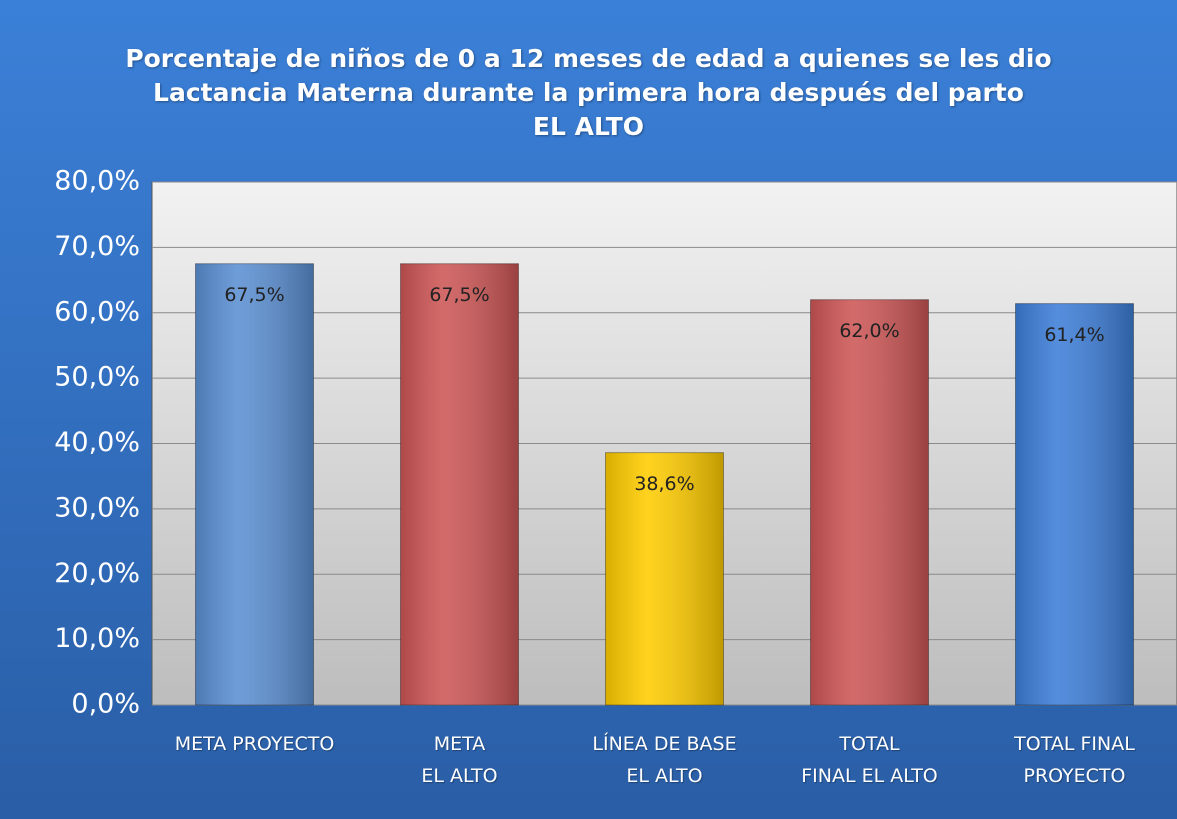 This screenshot has height=819, width=1177. Describe the element at coordinates (97, 442) in the screenshot. I see `y-tick-label: 40,0%` at that location.